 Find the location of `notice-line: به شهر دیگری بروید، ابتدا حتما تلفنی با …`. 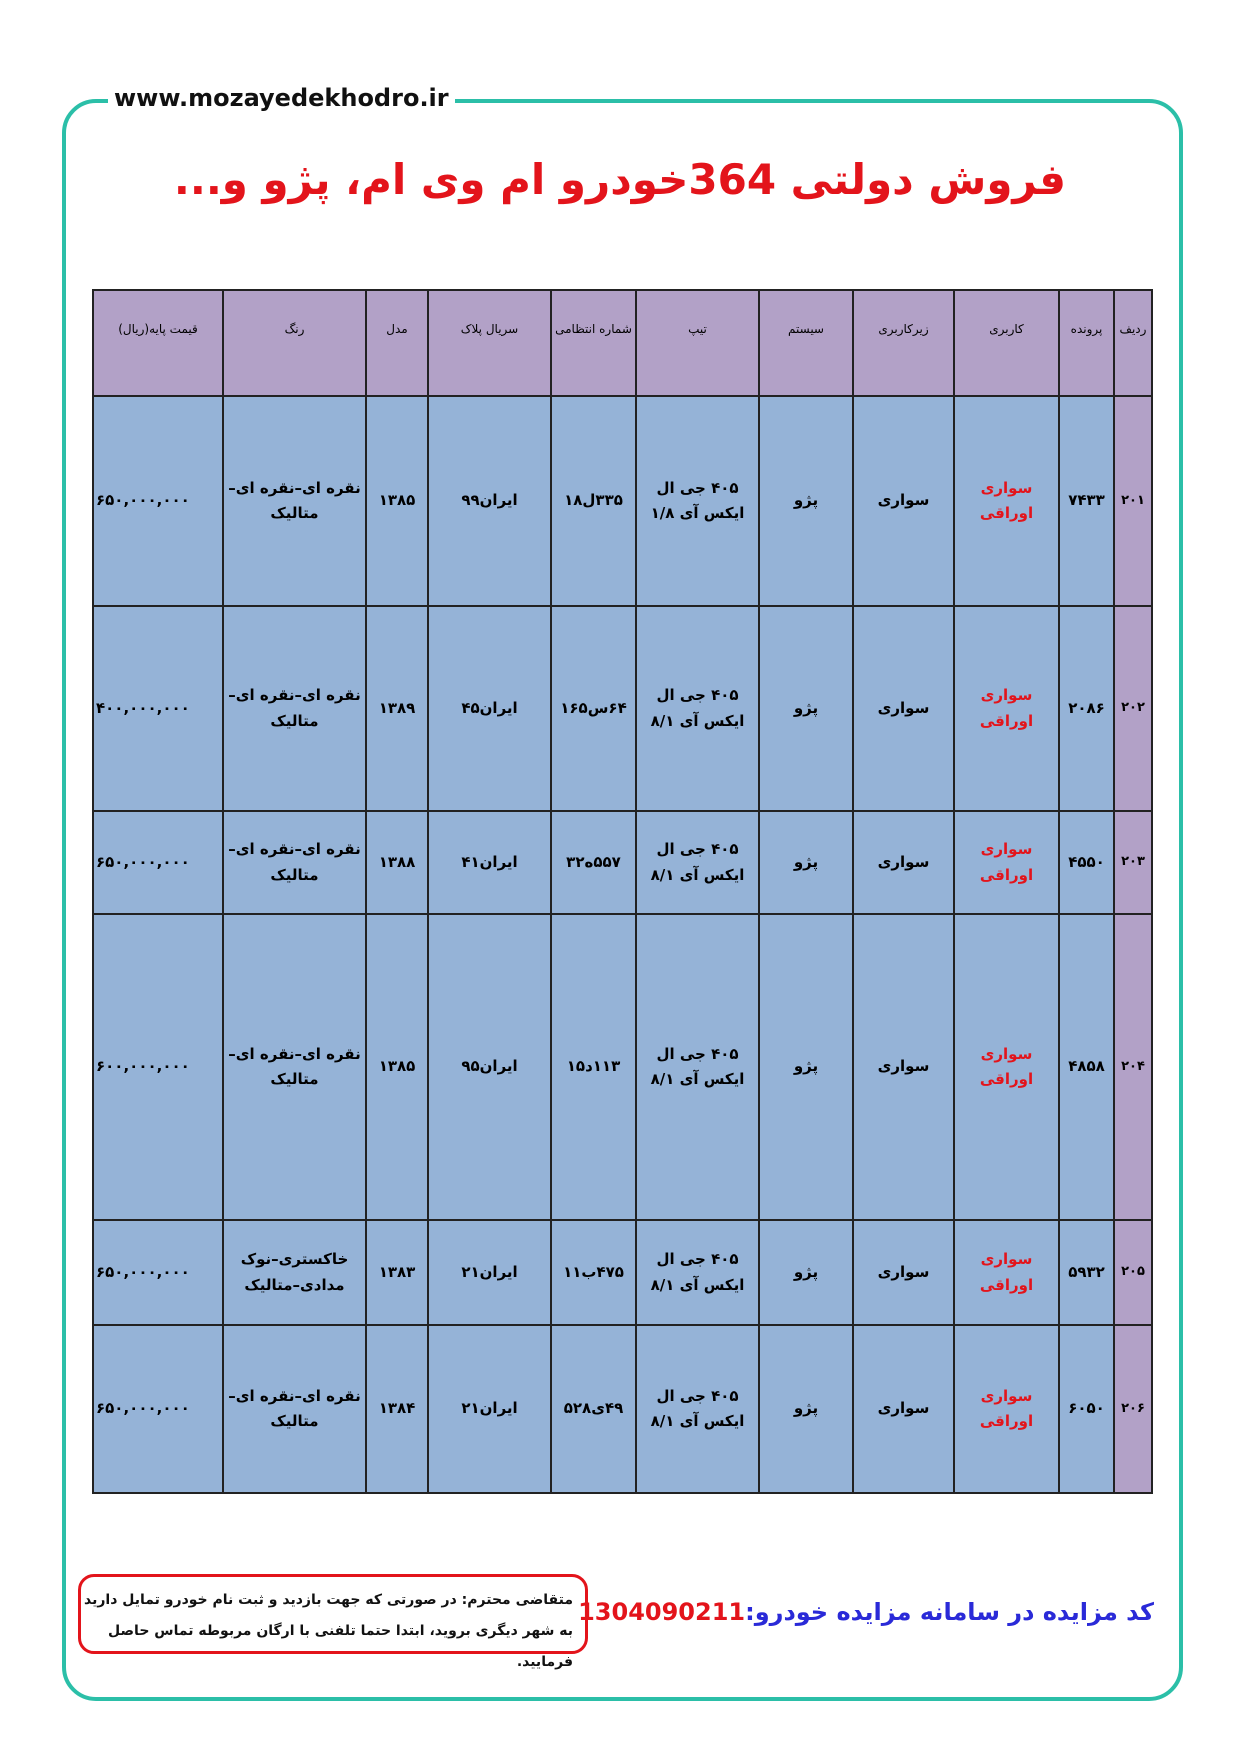

notice-line: به شهر دیگری بروید، ابتدا حتما تلفنی با … is located at coordinates (340, 1646).